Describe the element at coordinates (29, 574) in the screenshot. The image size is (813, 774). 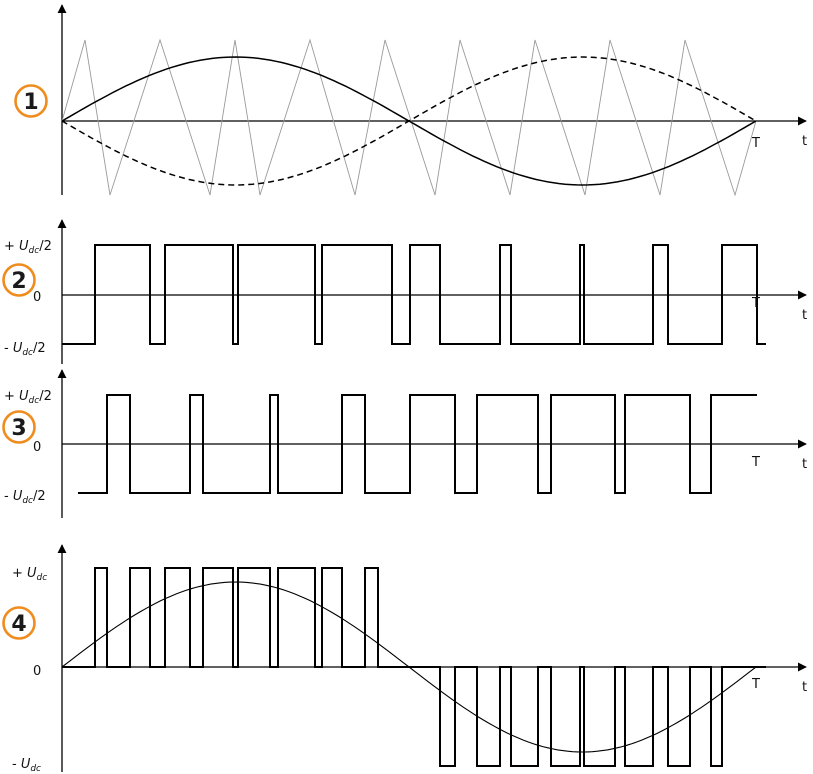
I see `panel-4-level-plus: + Udc` at that location.